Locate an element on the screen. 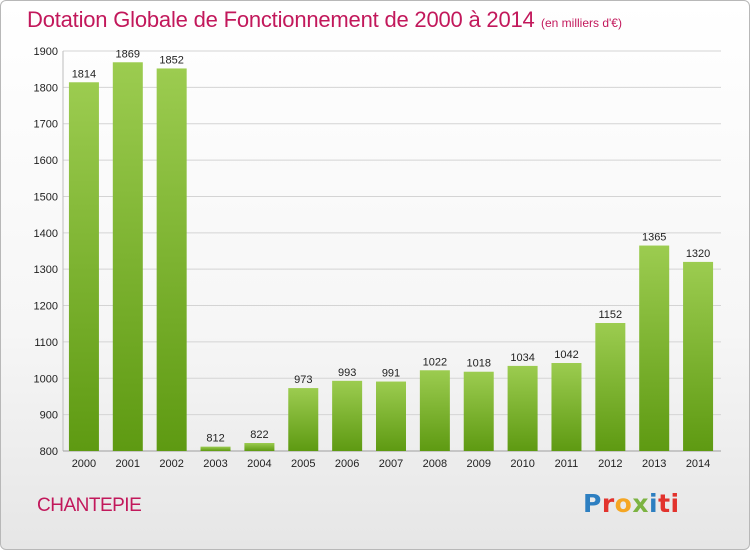 Image resolution: width=750 pixels, height=550 pixels. x-tick-label: 2011 is located at coordinates (567, 464).